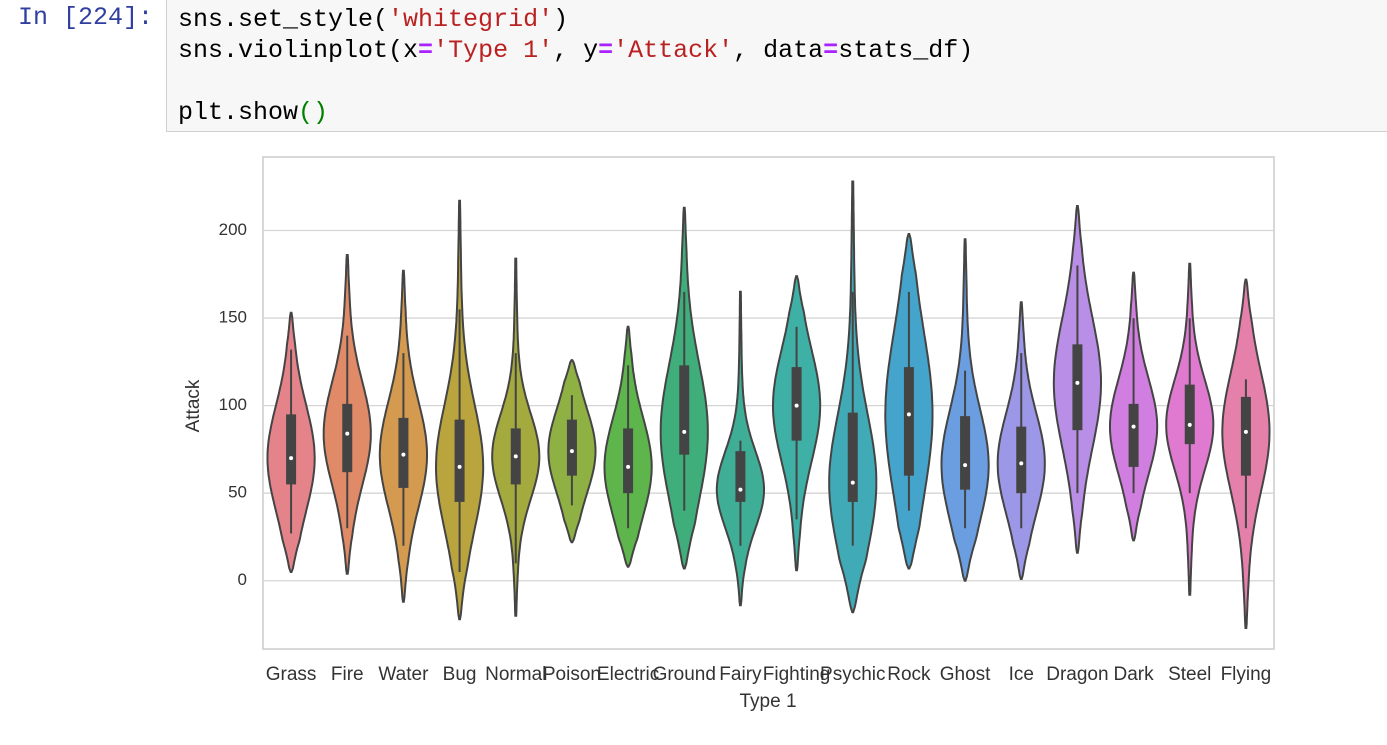 This screenshot has height=745, width=1387. I want to click on code-token: 'Type 1', so click(493, 50).